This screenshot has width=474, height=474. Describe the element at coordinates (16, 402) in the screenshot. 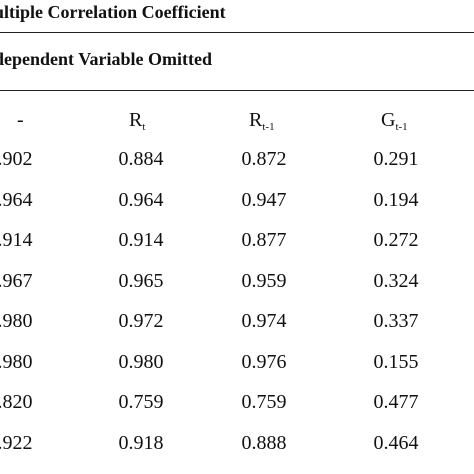

I see `table-cell: .820` at that location.